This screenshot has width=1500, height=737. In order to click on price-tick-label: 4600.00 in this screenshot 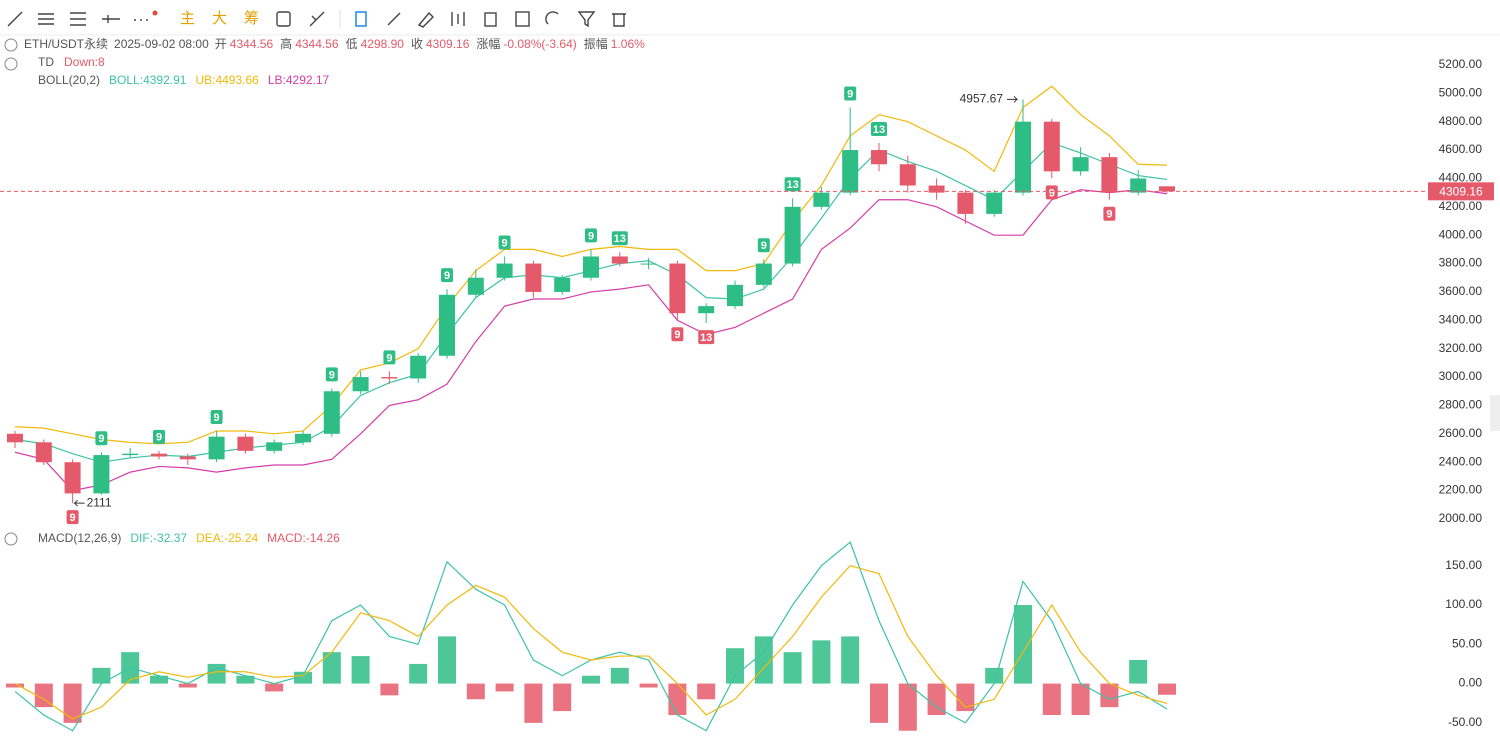, I will do `click(1461, 149)`.